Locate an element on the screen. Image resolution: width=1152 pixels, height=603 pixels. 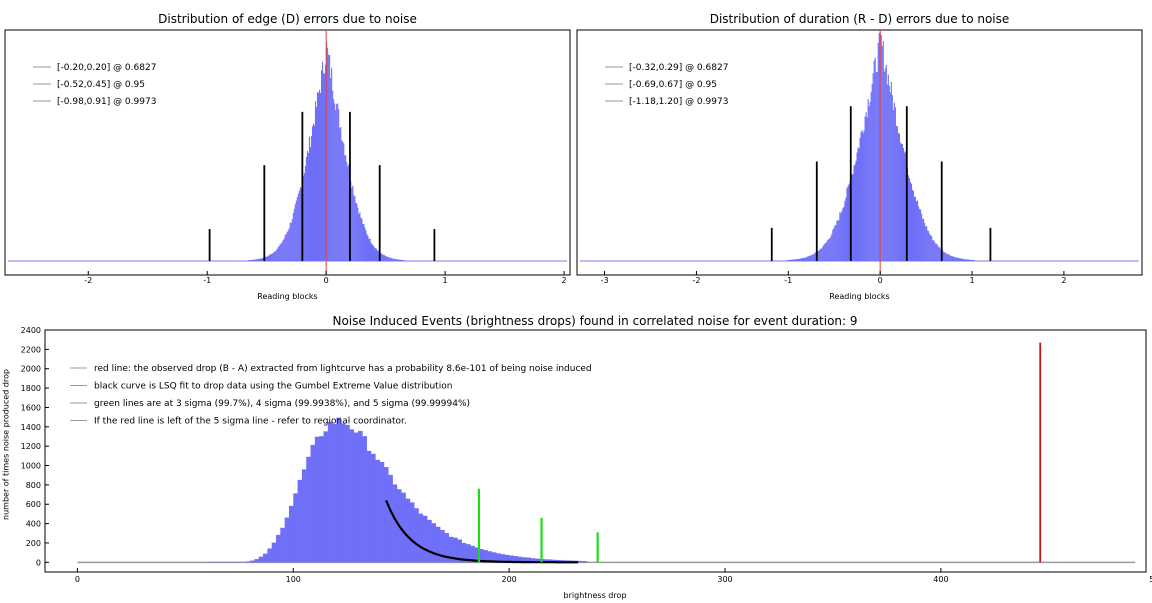
histogram-bars is located at coordinates (397, 490).